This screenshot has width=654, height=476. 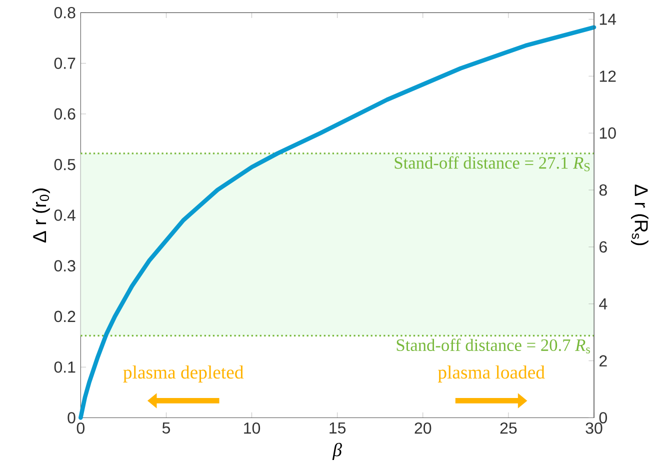 What do you see at coordinates (65, 63) in the screenshot?
I see `y-tick-label: 0.7` at bounding box center [65, 63].